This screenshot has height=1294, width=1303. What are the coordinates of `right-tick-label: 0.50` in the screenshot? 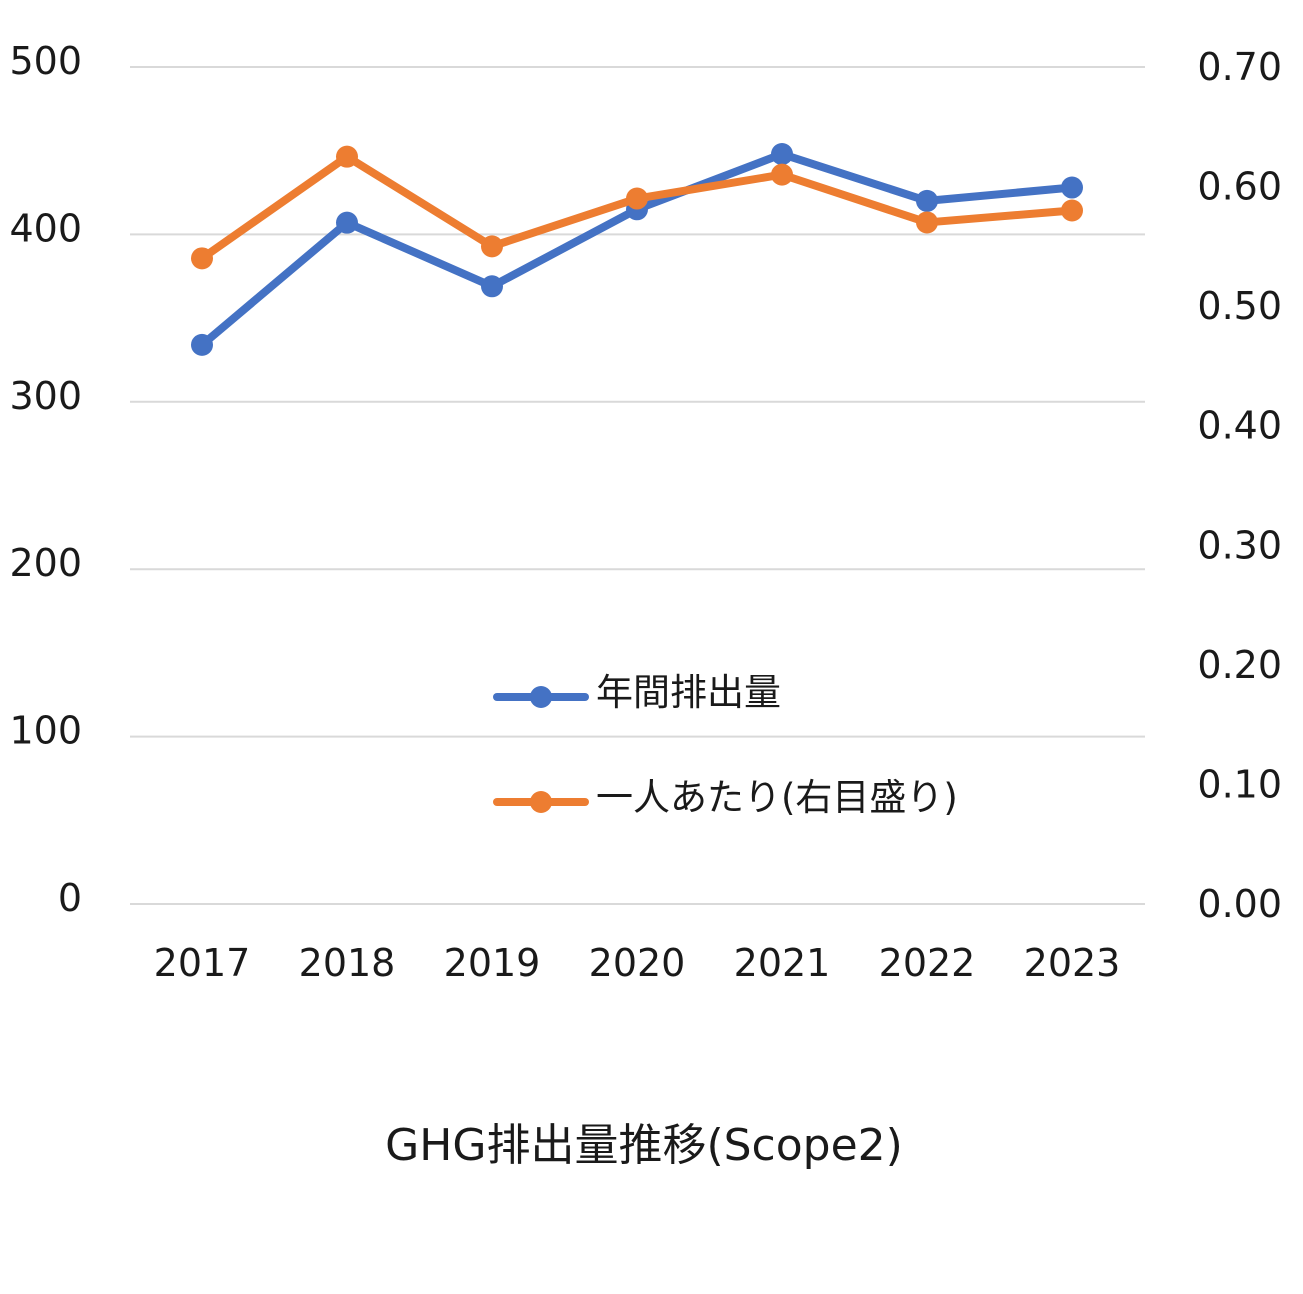 It's located at (1239, 306).